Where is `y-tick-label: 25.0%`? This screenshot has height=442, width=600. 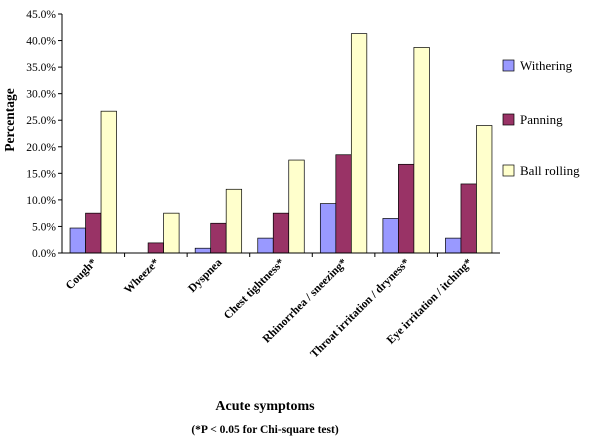 y-tick-label: 25.0% is located at coordinates (41, 121).